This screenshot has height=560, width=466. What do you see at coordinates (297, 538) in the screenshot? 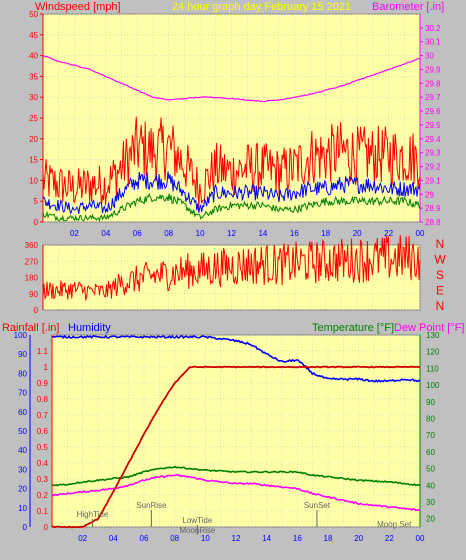
I see `rain-temp-x-tick-label: 16` at bounding box center [297, 538].